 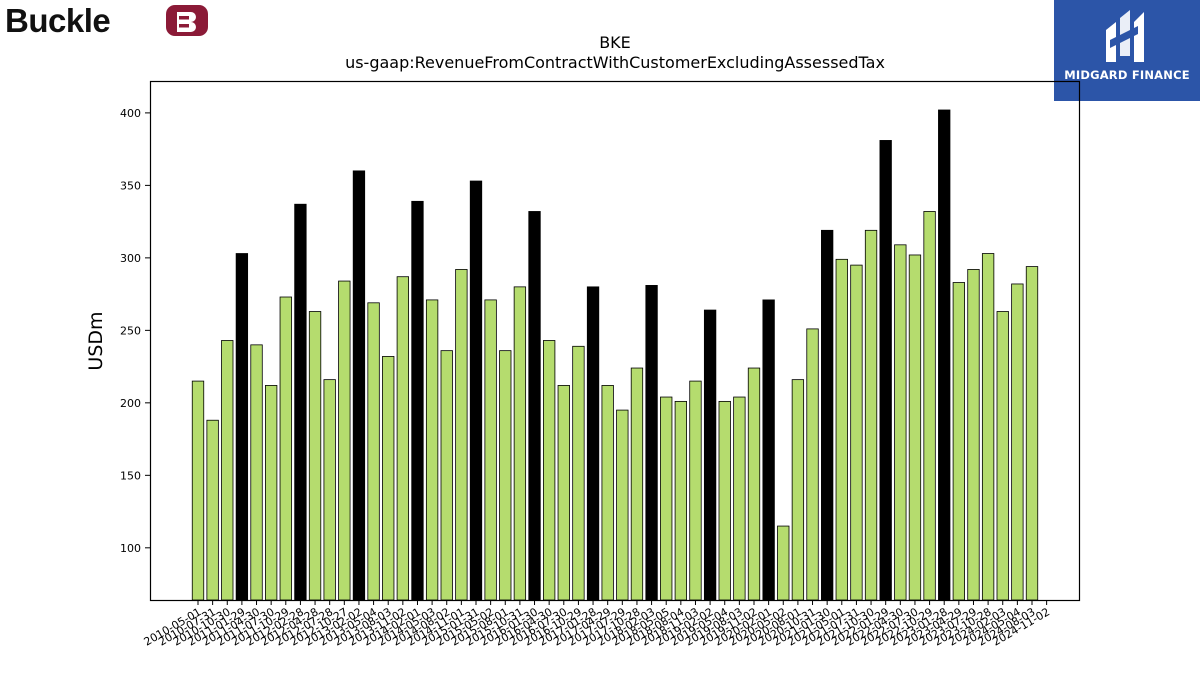 What do you see at coordinates (130, 258) in the screenshot?
I see `y-tick-label: 300` at bounding box center [130, 258].